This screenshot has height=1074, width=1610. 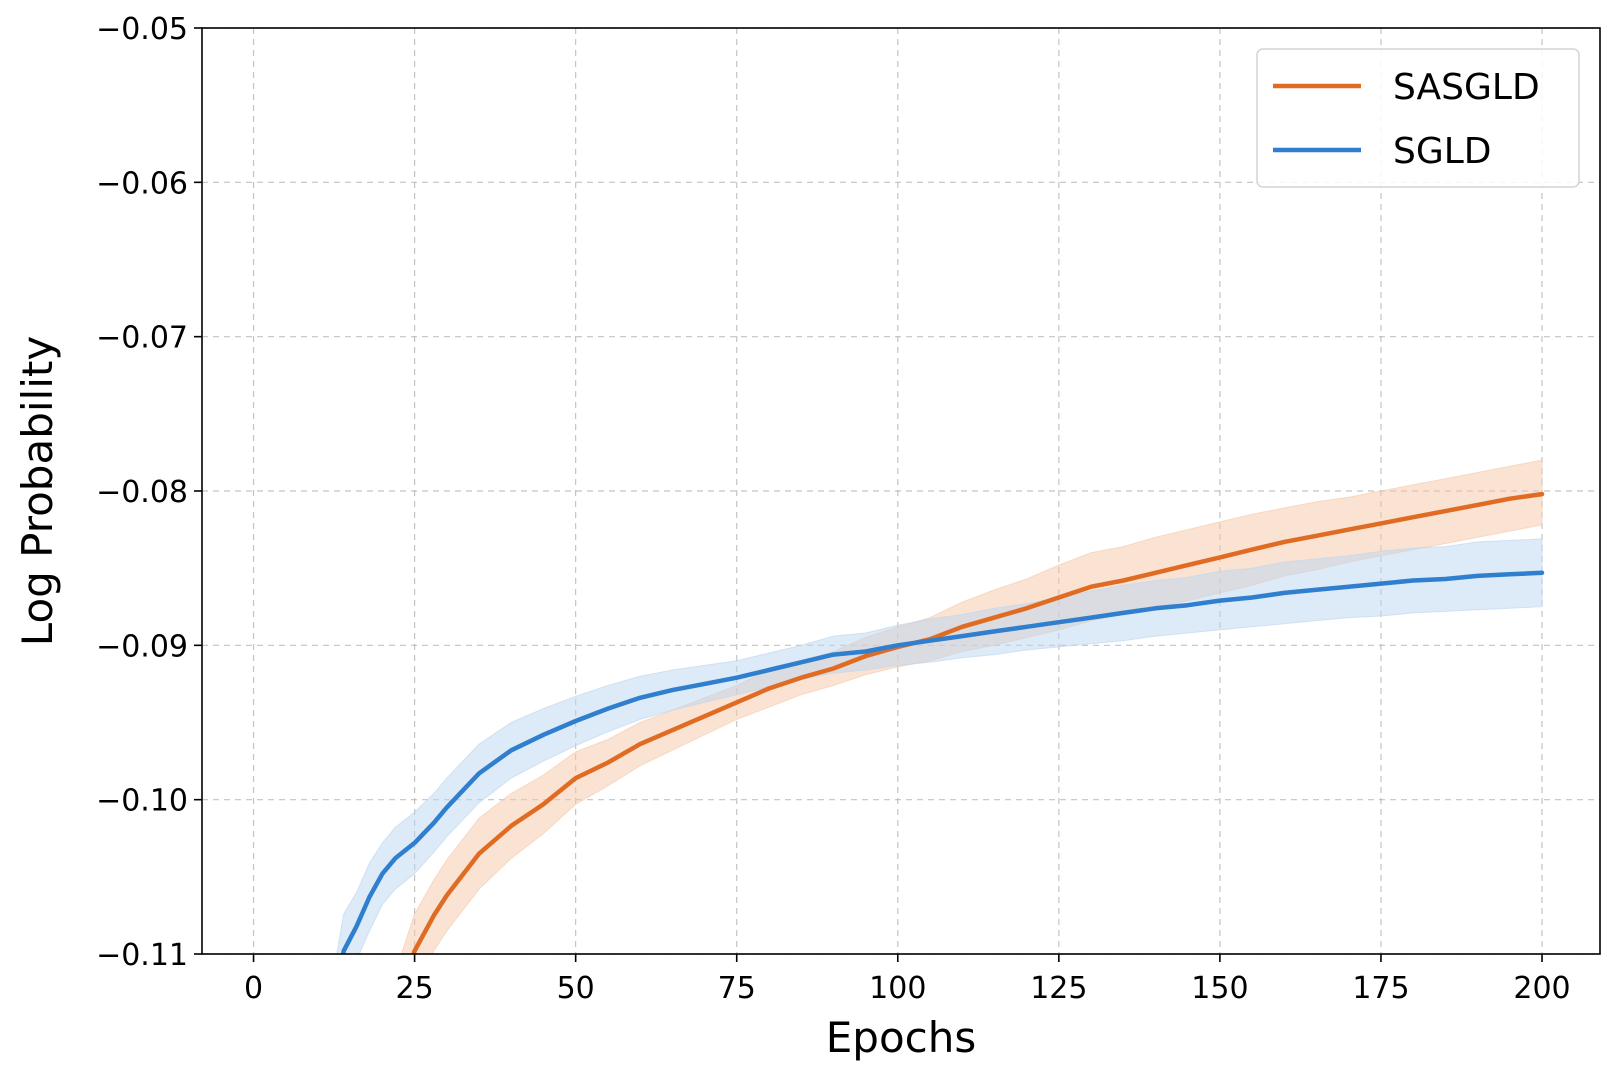 I want to click on legend: SASGLD SGLD, so click(x=1418, y=118).